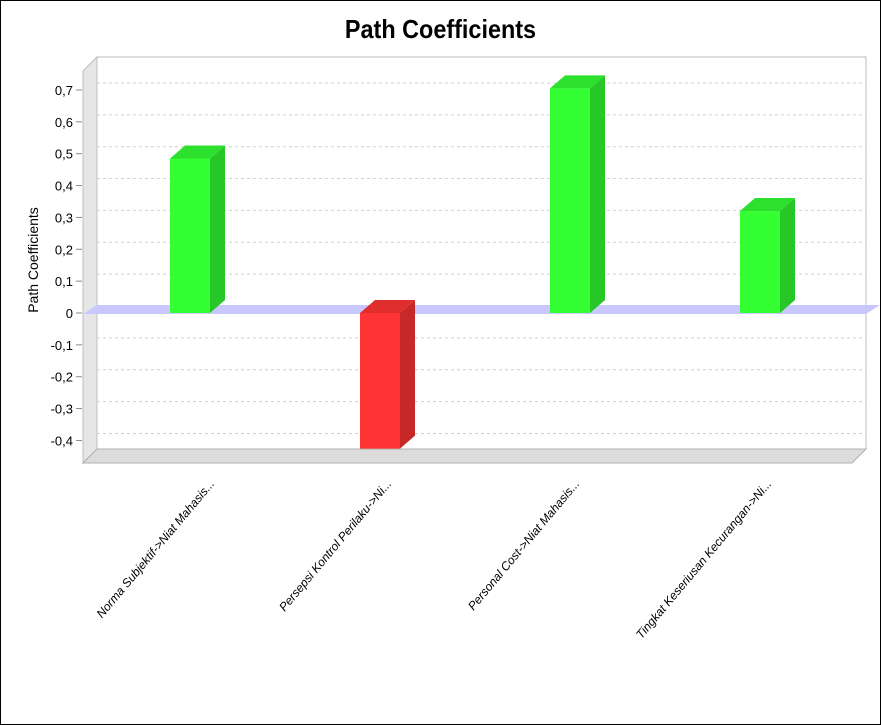  Describe the element at coordinates (62, 409) in the screenshot. I see `y-tick-label: -0,3` at that location.